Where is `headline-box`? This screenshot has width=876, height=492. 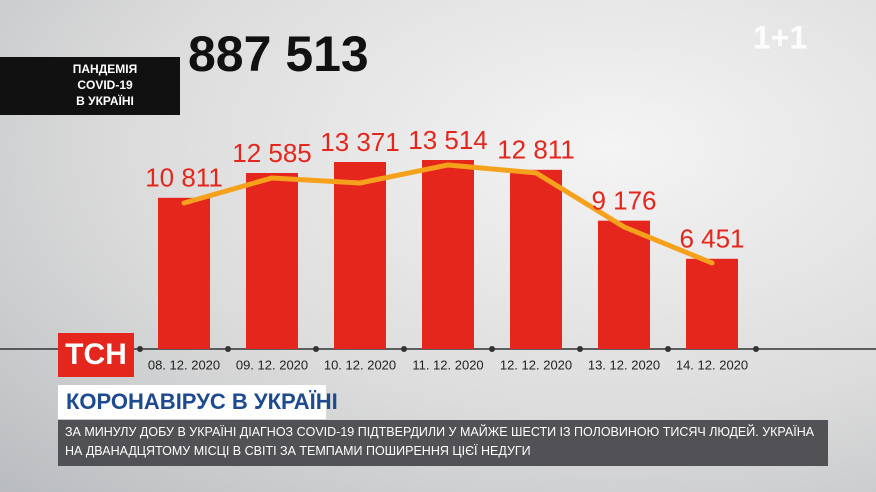 headline-box is located at coordinates (192, 402).